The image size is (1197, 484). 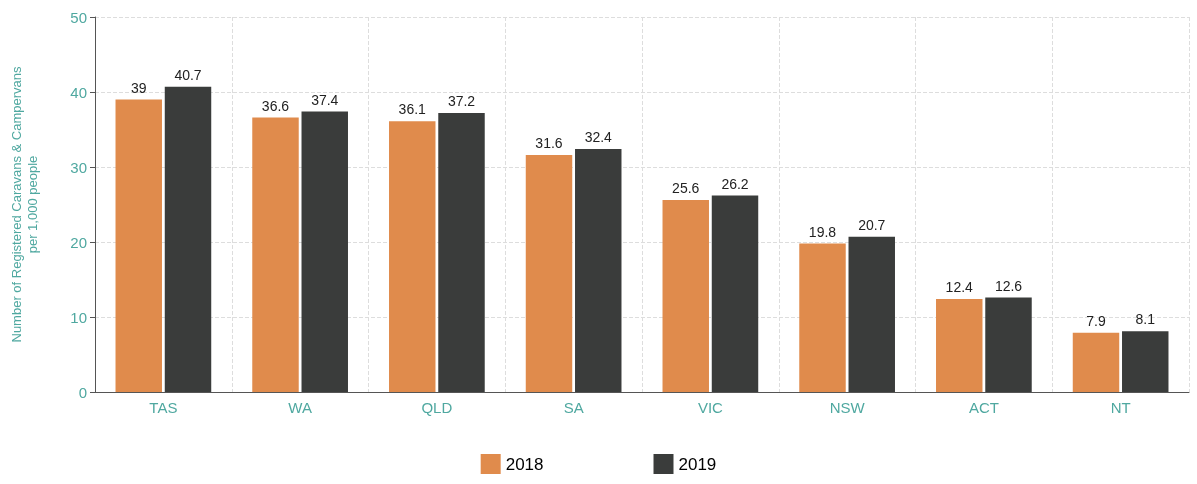 What do you see at coordinates (461, 101) in the screenshot?
I see `data-label: 37.2` at bounding box center [461, 101].